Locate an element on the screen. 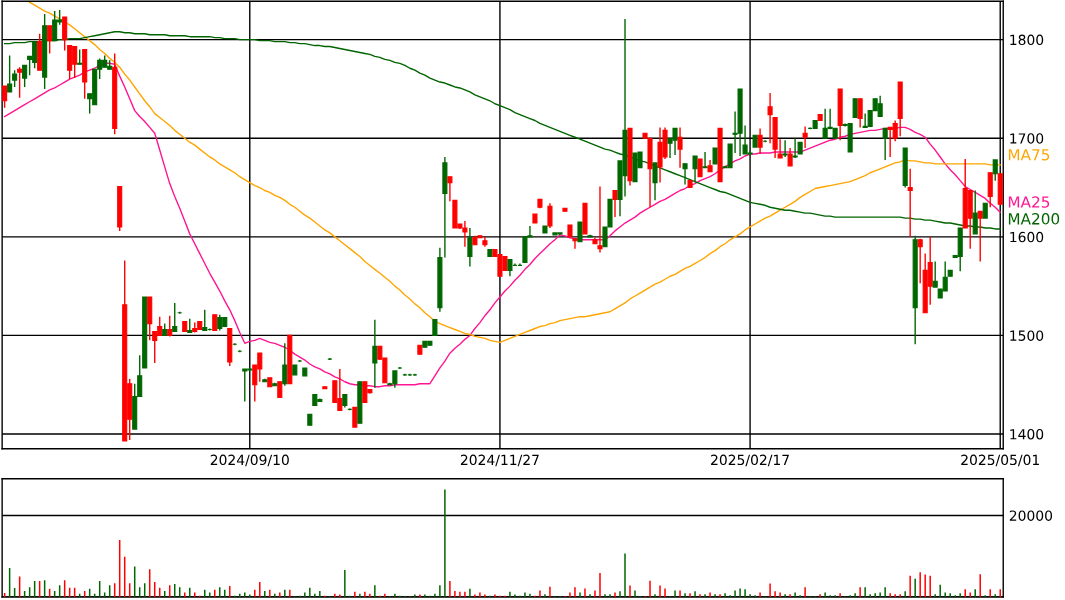 Image resolution: width=1065 pixels, height=600 pixels. series-label: MA25 is located at coordinates (1029, 202).